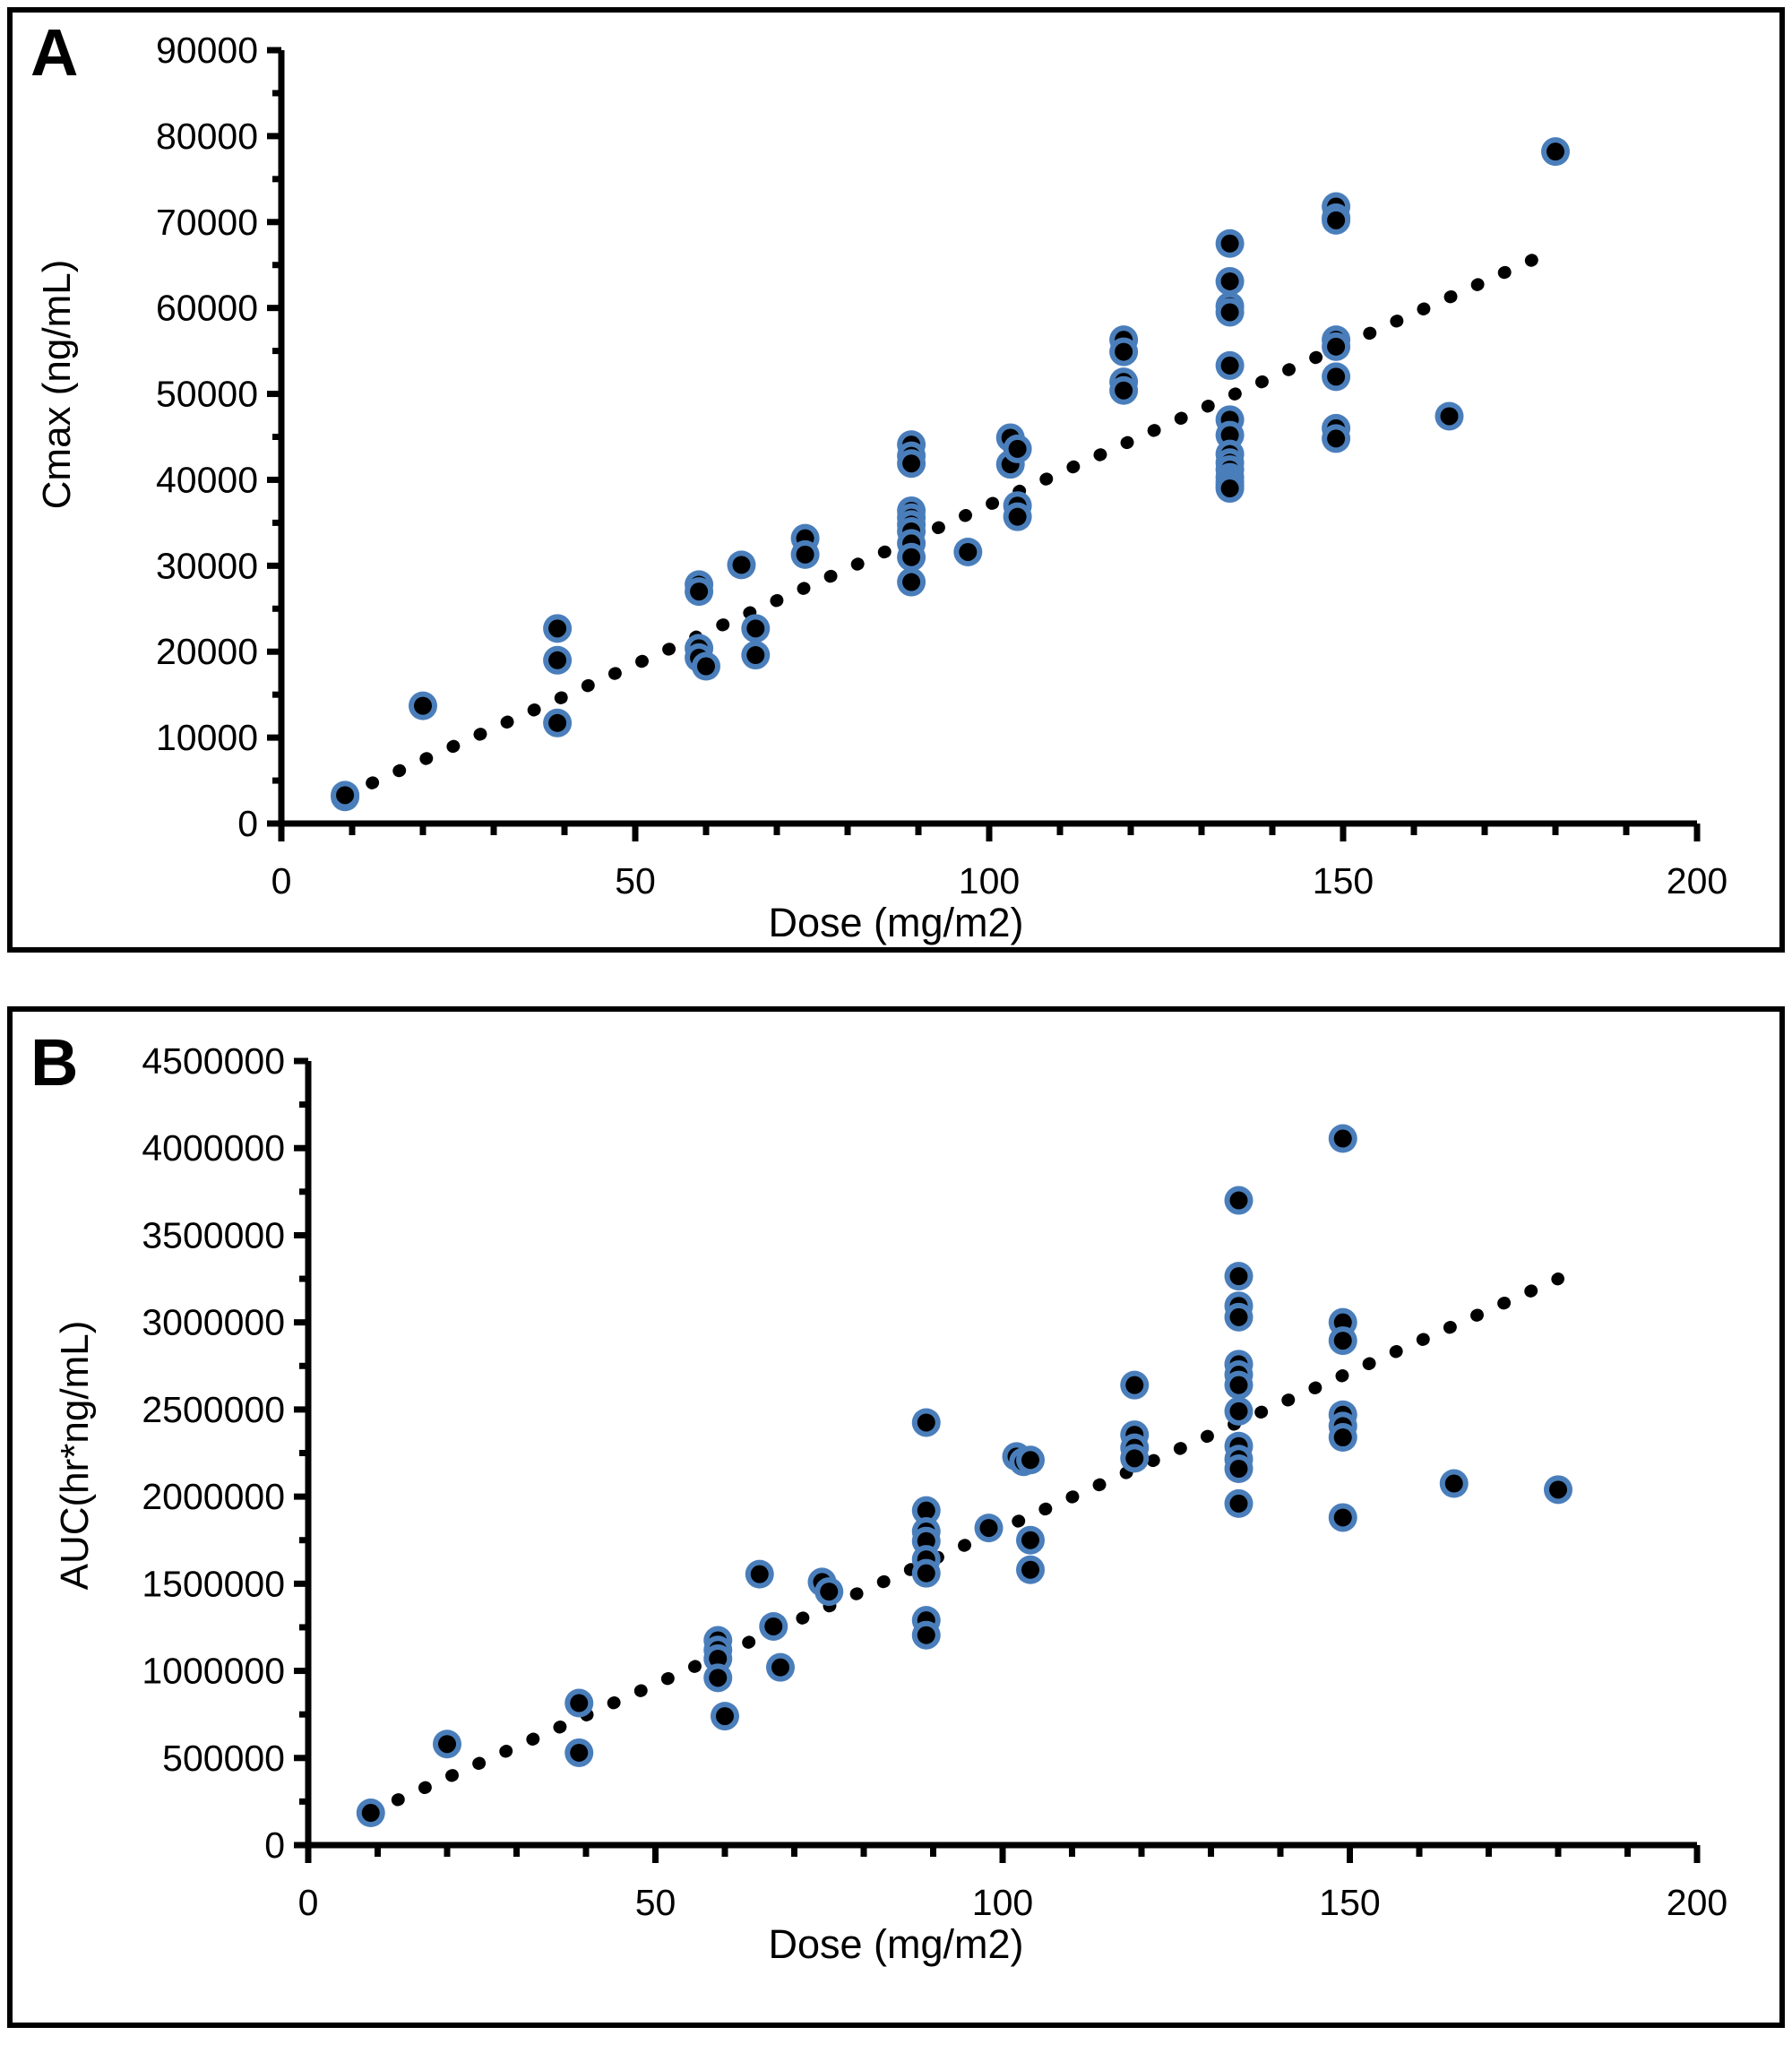 This screenshot has height=2053, width=1792. What do you see at coordinates (896, 979) in the screenshot?
I see `panel-gap` at bounding box center [896, 979].